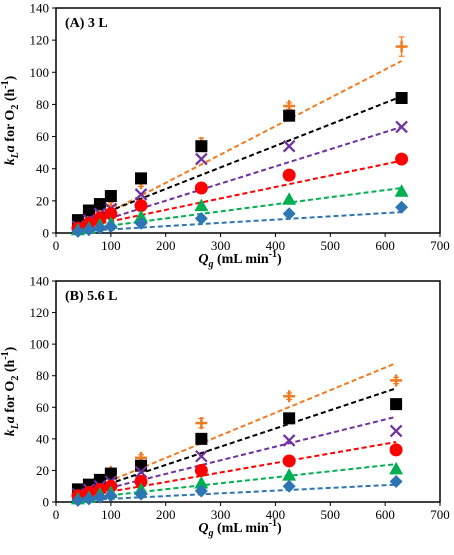 The image size is (454, 555). I want to click on series-square, so click(237, 441).